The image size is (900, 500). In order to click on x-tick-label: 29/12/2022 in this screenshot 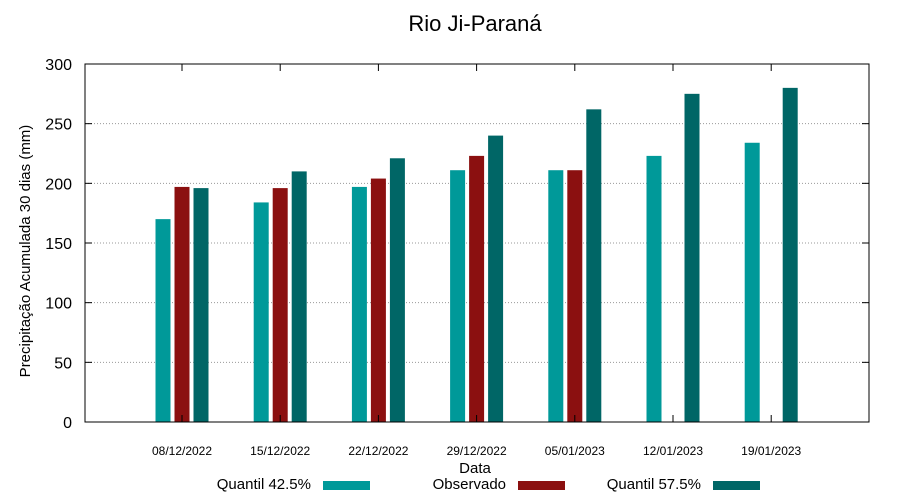, I will do `click(477, 451)`.